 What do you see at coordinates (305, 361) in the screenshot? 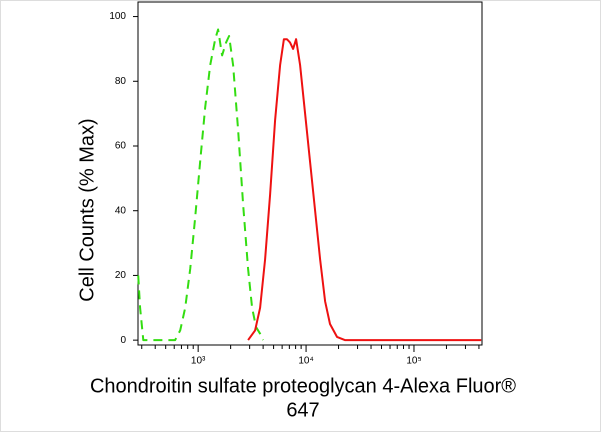
I see `x-tick-label: 10⁴` at bounding box center [305, 361].